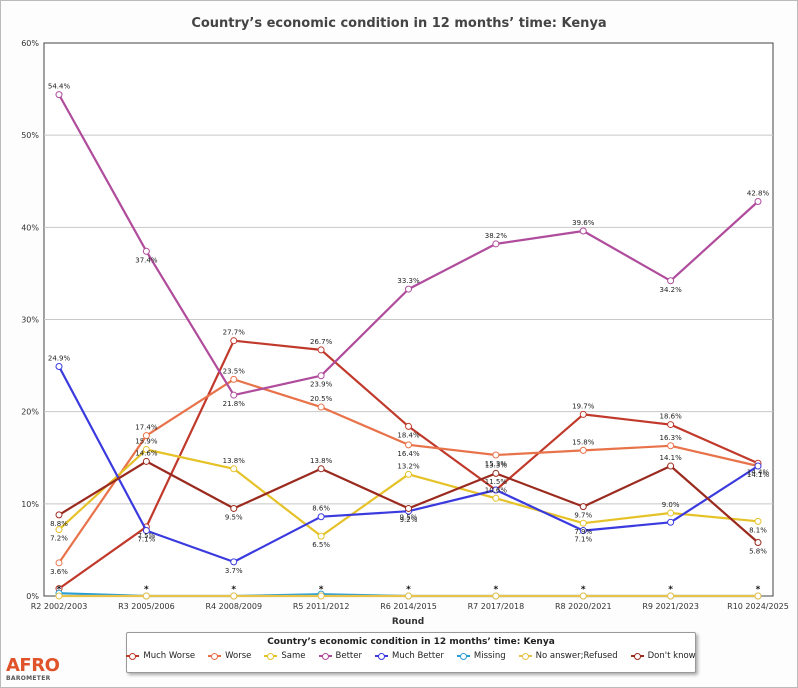 Image resolution: width=798 pixels, height=688 pixels. Describe the element at coordinates (30, 135) in the screenshot. I see `y-tick-label: 50%` at that location.